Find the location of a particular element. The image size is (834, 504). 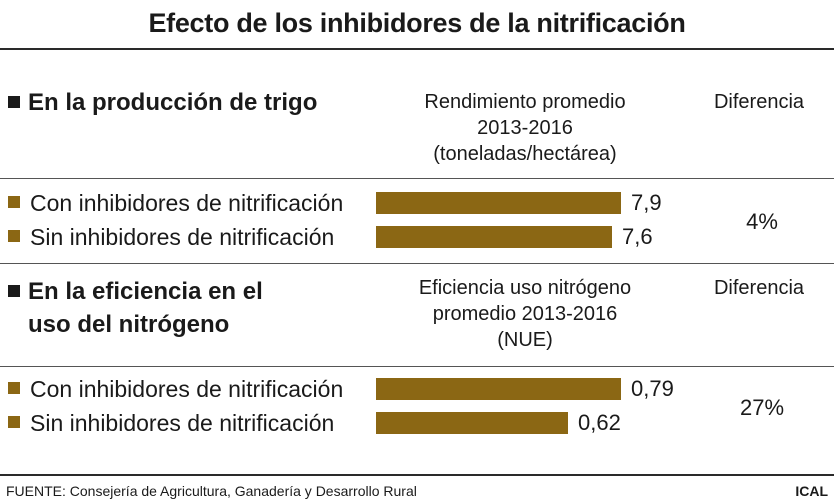

value-header-line: Eficiencia uso nitrógeno is located at coordinates (525, 288).